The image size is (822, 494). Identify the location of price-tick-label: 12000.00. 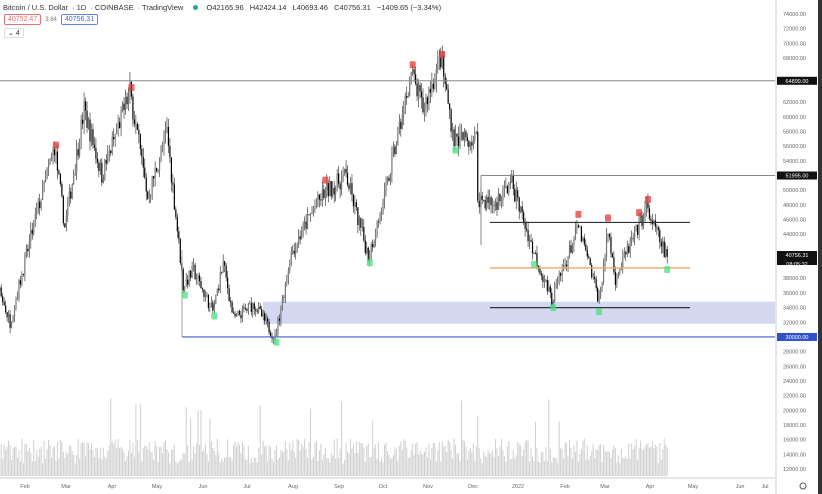
(794, 470).